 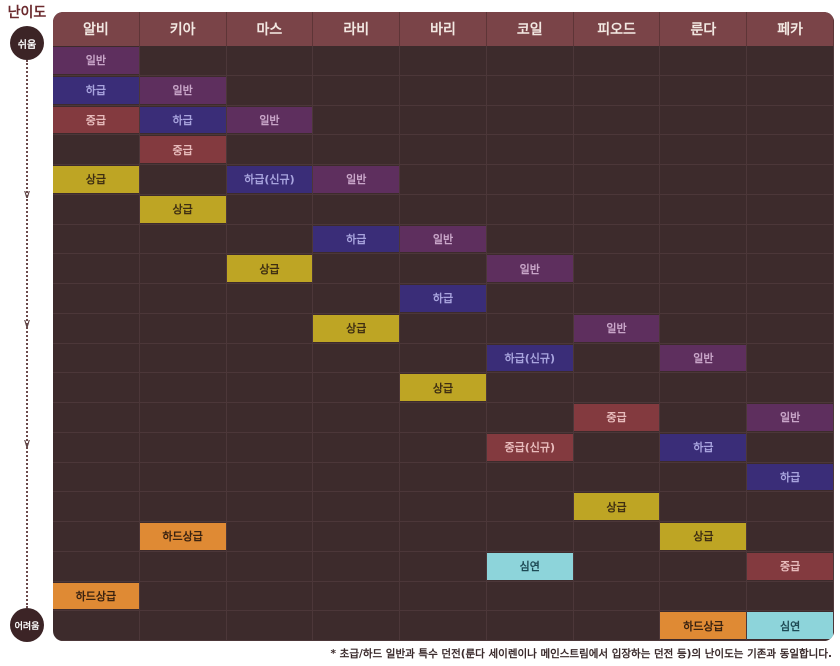 What do you see at coordinates (617, 29) in the screenshot?
I see `column-header: 피오드` at bounding box center [617, 29].